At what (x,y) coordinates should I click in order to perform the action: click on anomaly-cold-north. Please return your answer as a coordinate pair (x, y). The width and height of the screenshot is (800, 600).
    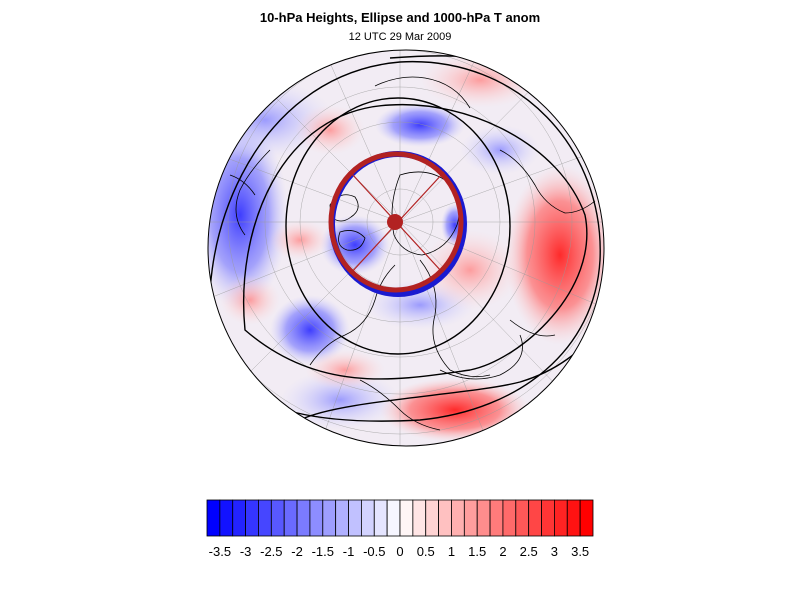
    Looking at the image, I should click on (420, 125).